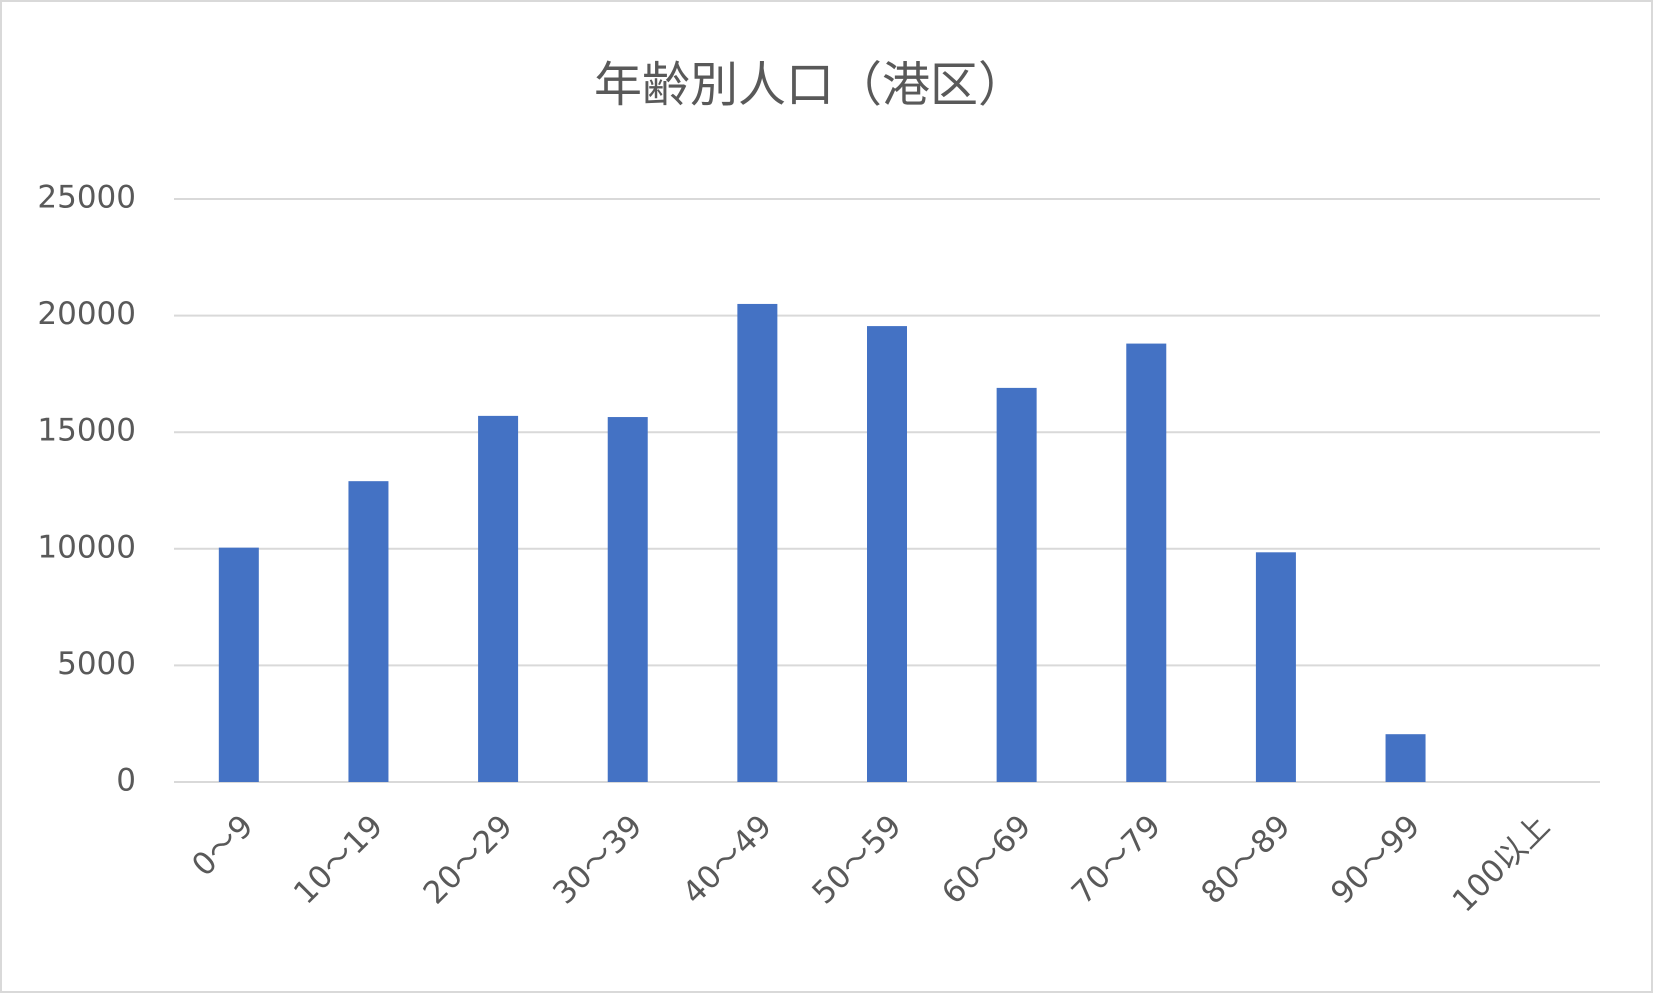 This screenshot has height=993, width=1653. Describe the element at coordinates (86, 547) in the screenshot. I see `y-tick-label: 10000` at that location.